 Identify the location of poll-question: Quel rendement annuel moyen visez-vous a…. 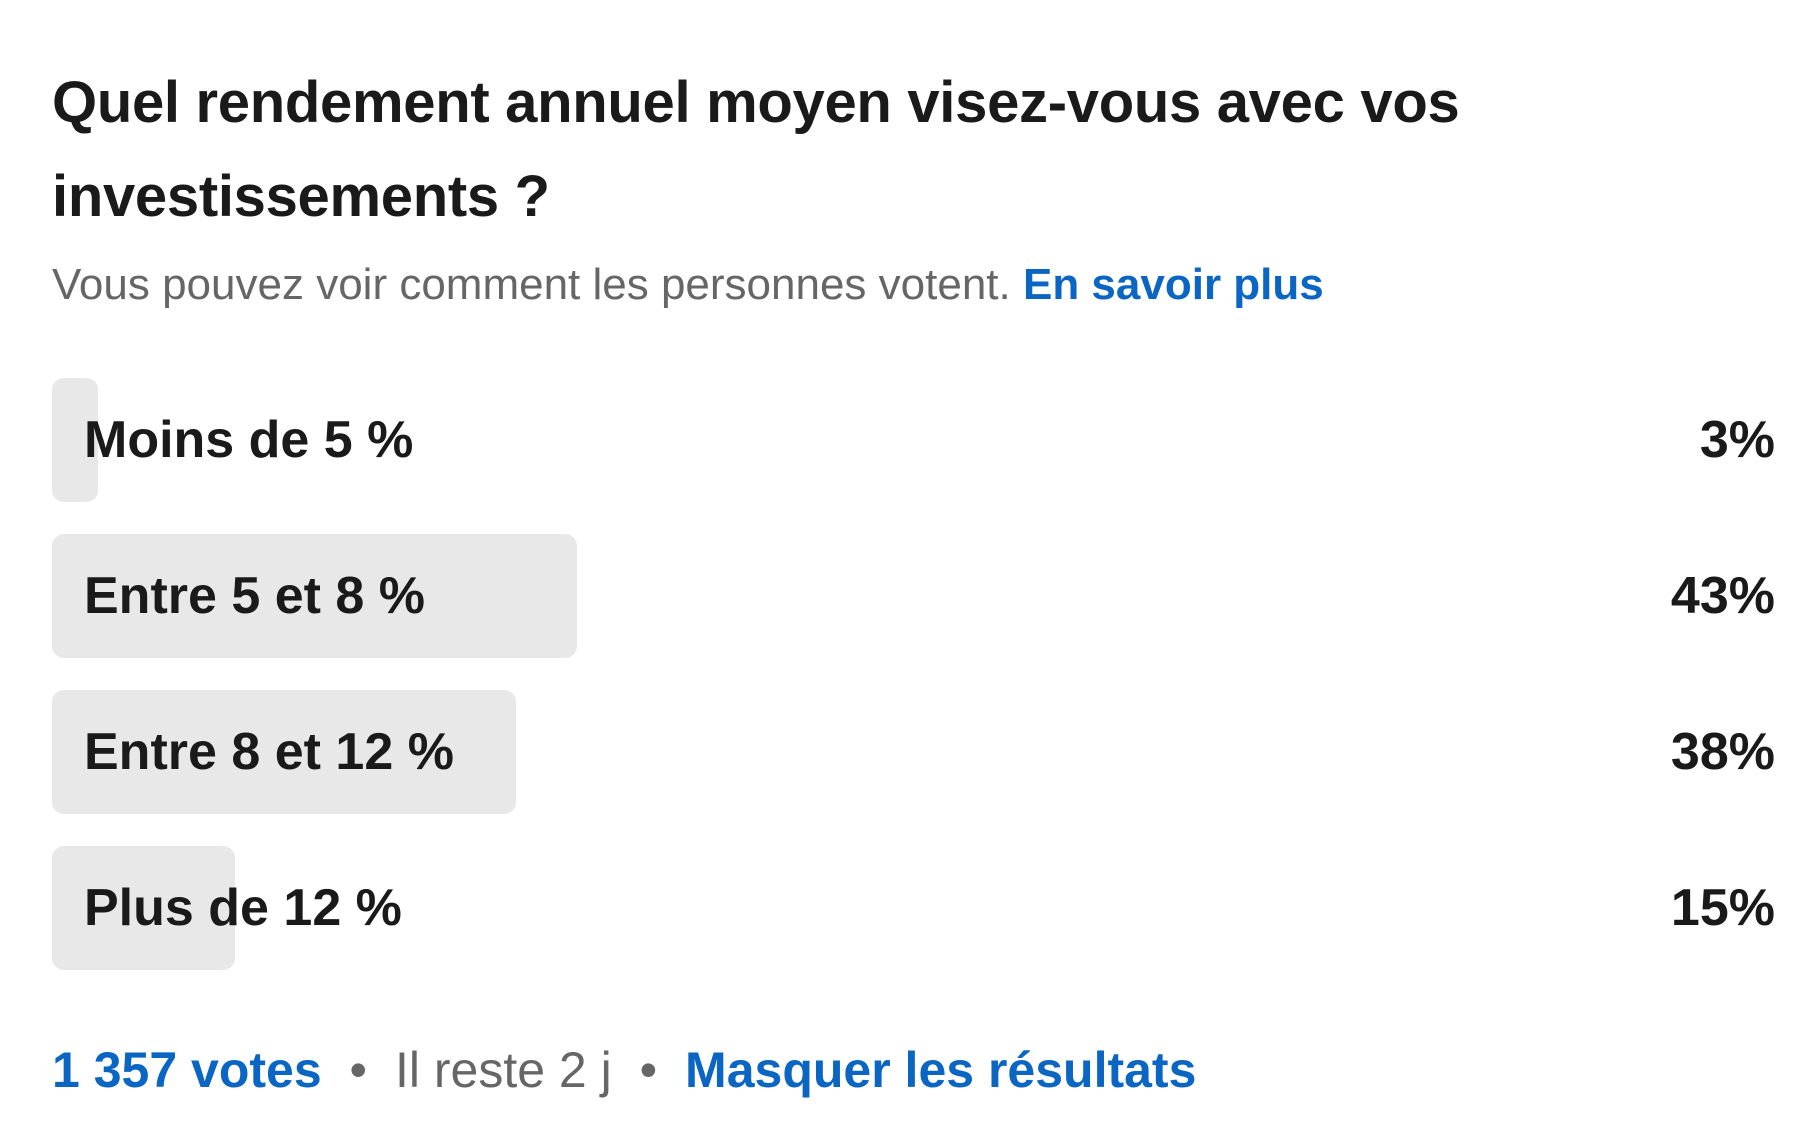
(756, 149).